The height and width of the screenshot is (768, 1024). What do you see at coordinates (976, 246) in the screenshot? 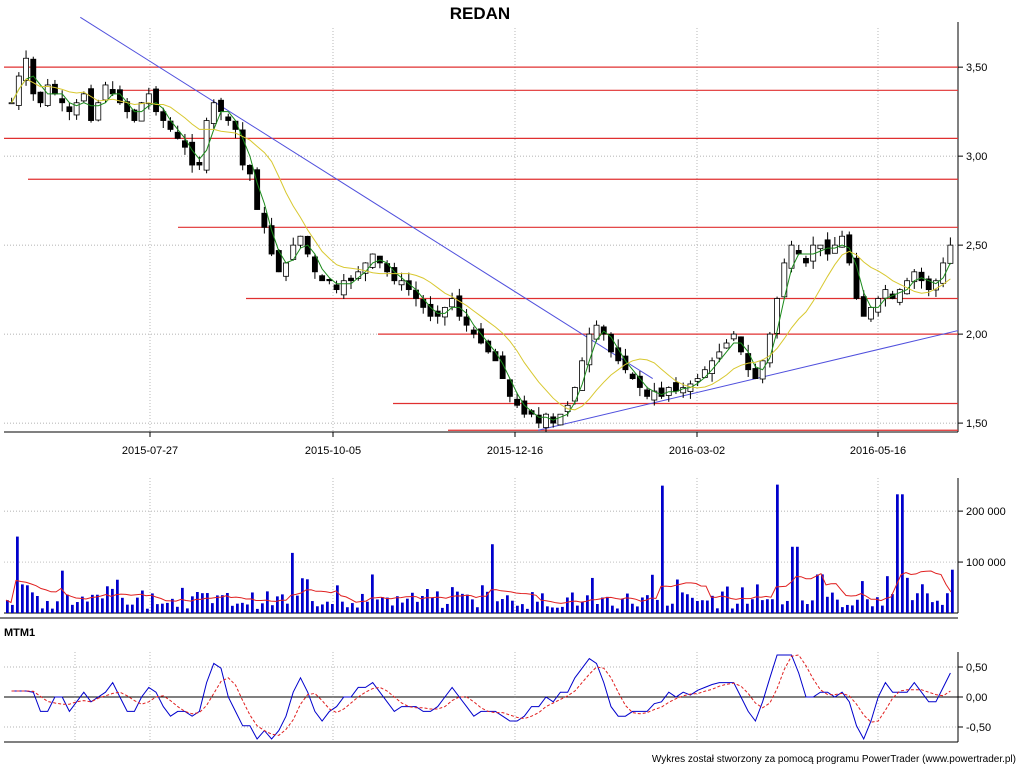
I see `price-y-tick-label: 2,50` at bounding box center [976, 246].